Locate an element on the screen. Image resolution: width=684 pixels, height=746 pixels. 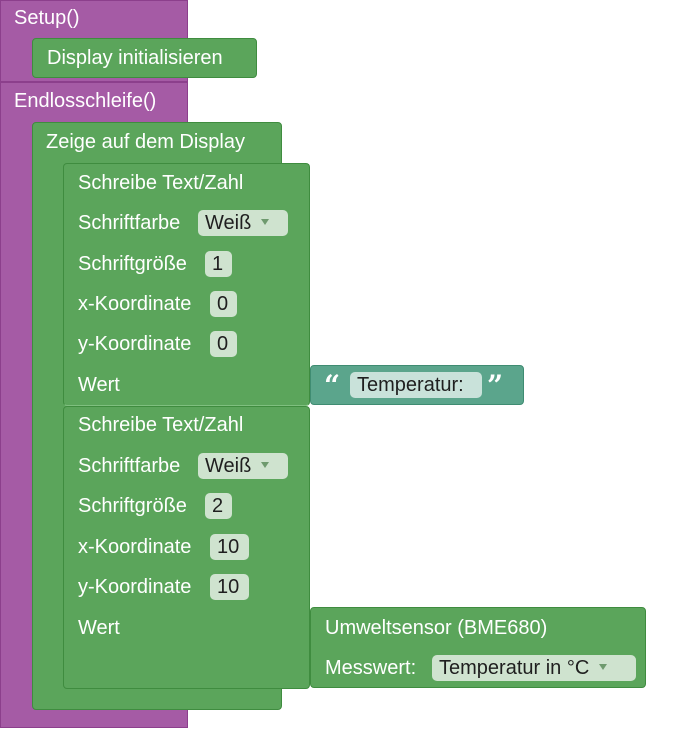
y-coord-label-2: y-Koordinate is located at coordinates (135, 587).